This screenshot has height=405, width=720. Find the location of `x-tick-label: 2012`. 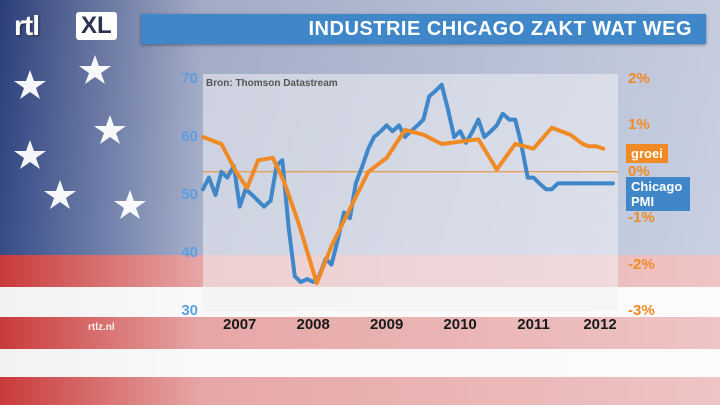

x-tick-label: 2012 is located at coordinates (600, 324).